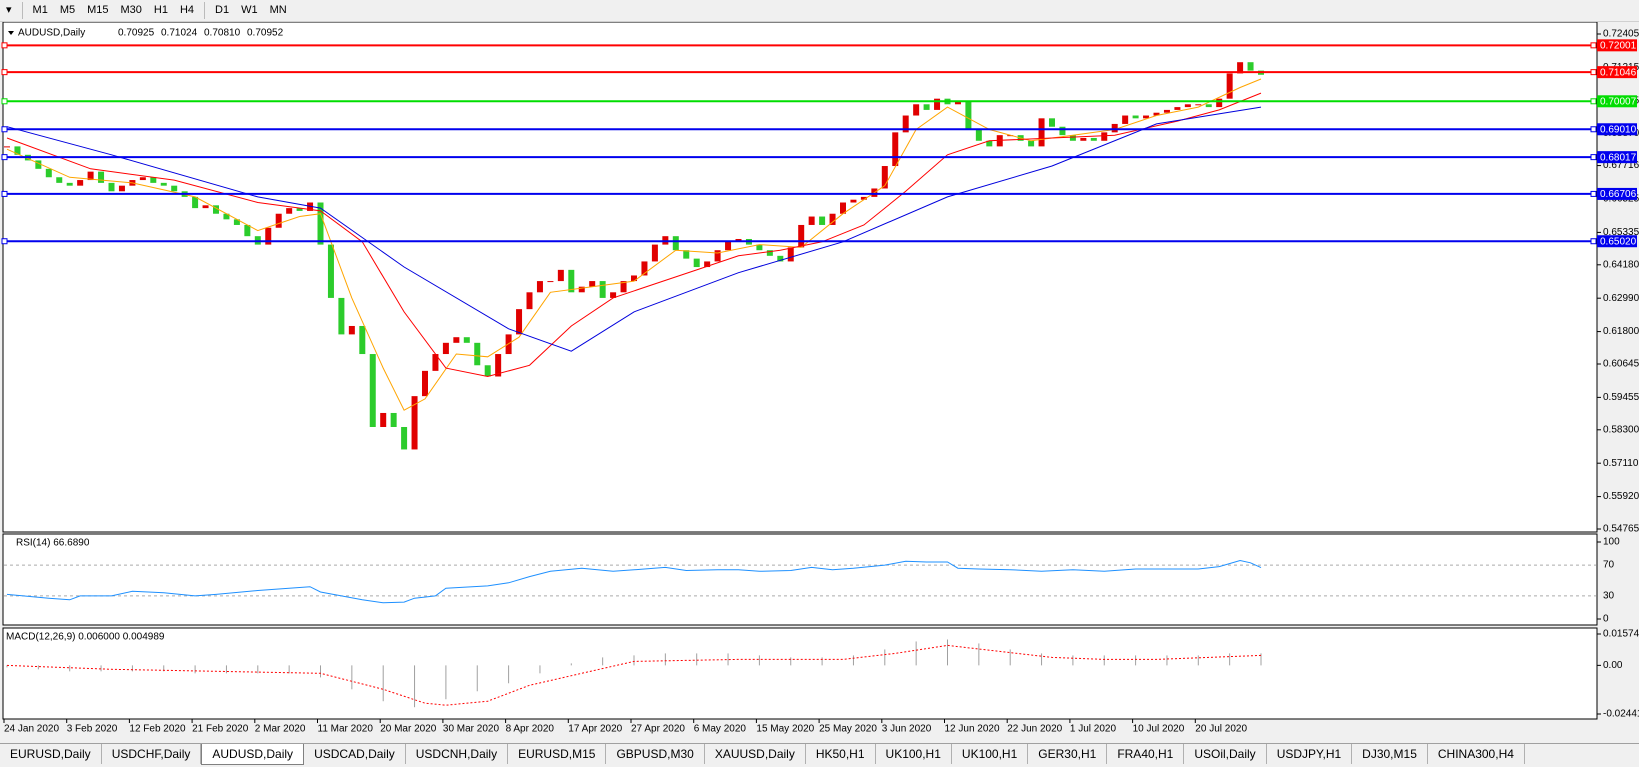 Image resolution: width=1639 pixels, height=767 pixels. What do you see at coordinates (557, 754) in the screenshot?
I see `chart-tab: EURUSD,M15` at bounding box center [557, 754].